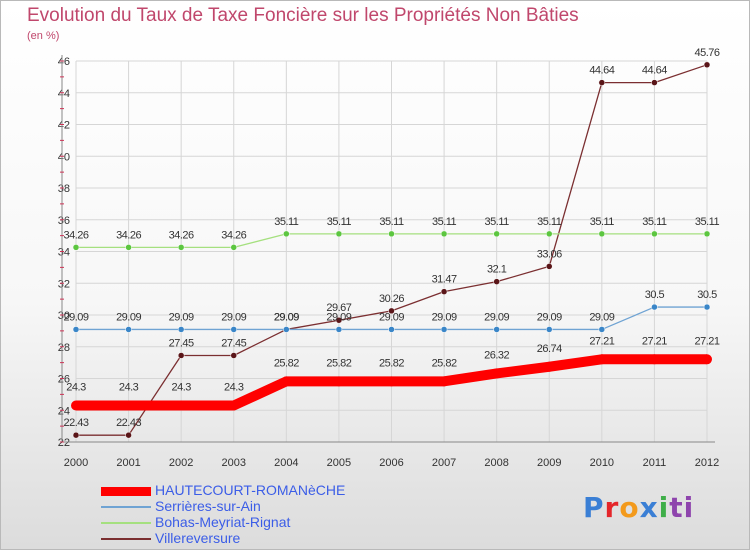 The height and width of the screenshot is (550, 750). I want to click on legend-label: Serrières-sur-Ain, so click(208, 506).